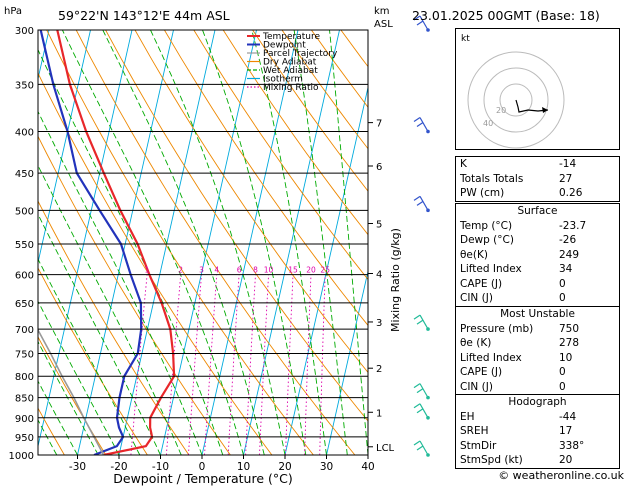 Image resolution: width=629 pixels, height=486 pixels. Describe the element at coordinates (395, 280) in the screenshot. I see `mixing-ratio-axis-label: Mixing Ratio (g/kg)` at that location.